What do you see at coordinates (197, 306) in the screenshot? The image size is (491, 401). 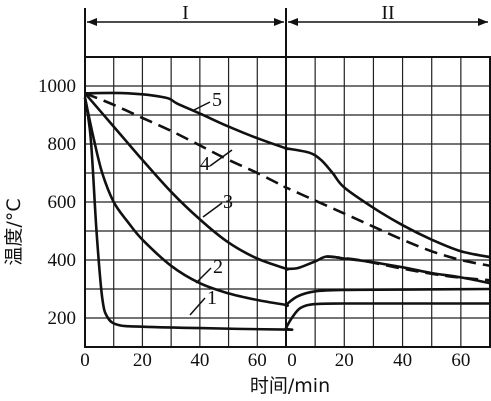 I see `series-1-leader` at bounding box center [197, 306].